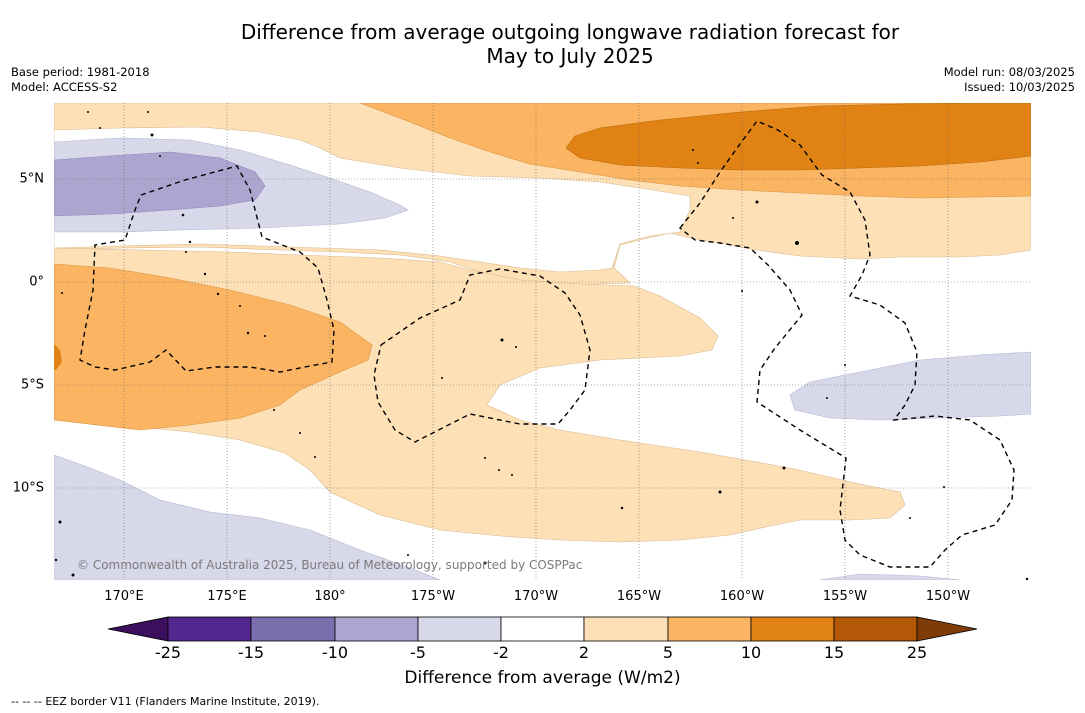  I want to click on colorbar-tick: -10, so click(335, 652).